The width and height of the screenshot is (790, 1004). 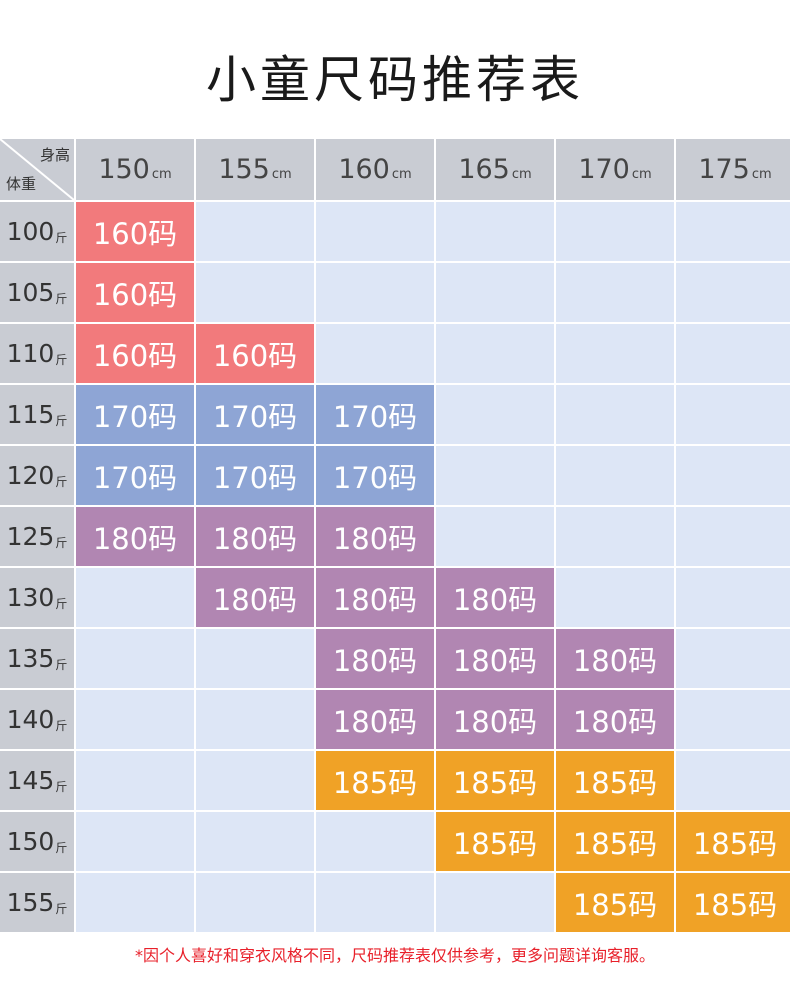 I want to click on weight-header-125: 125 斤, so click(x=37, y=536).